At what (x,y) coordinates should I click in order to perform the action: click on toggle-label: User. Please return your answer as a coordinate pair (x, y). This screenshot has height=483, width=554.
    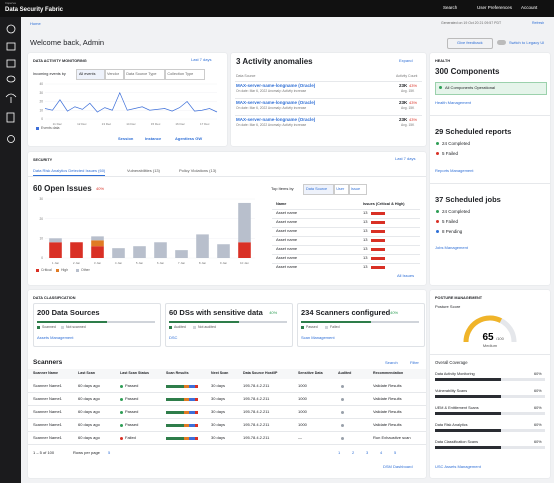
    Looking at the image, I should click on (340, 189).